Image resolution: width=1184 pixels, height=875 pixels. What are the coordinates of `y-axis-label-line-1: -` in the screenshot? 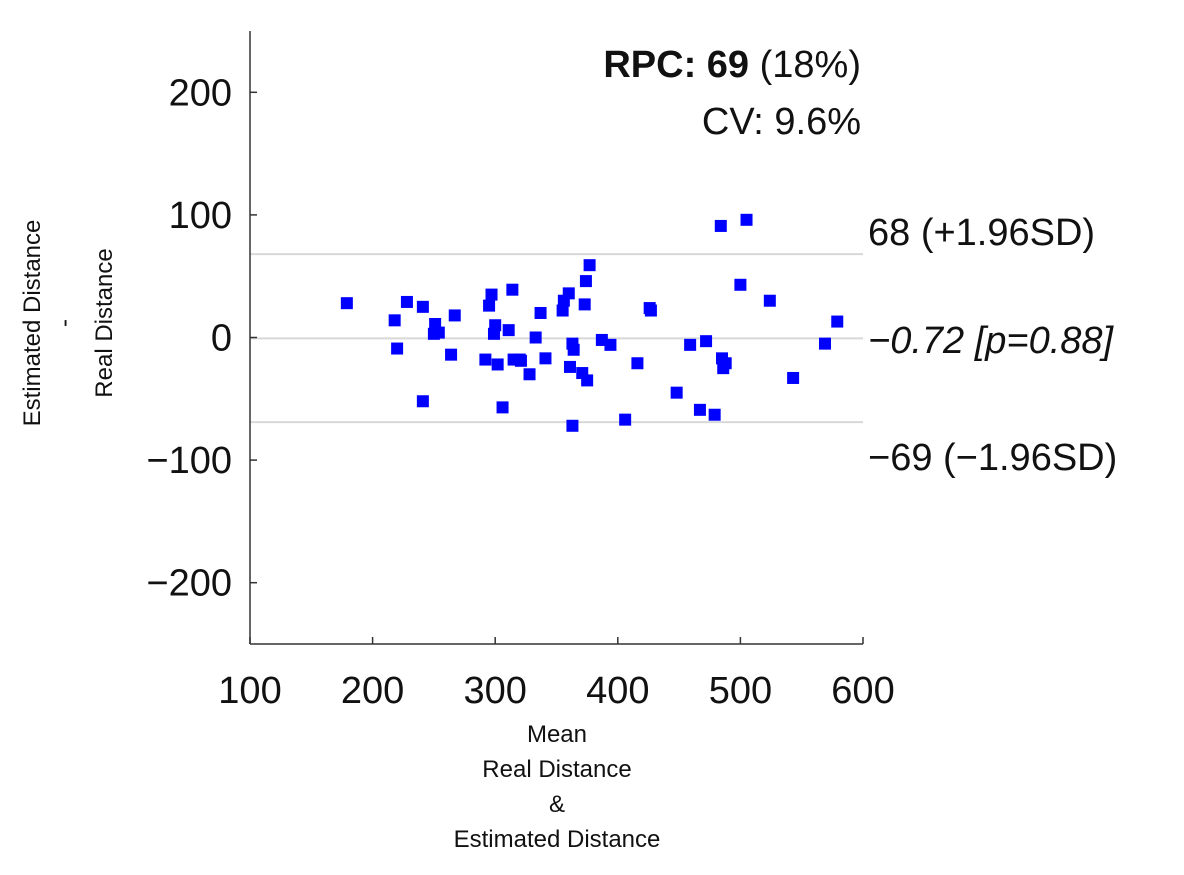 It's located at (64, 323).